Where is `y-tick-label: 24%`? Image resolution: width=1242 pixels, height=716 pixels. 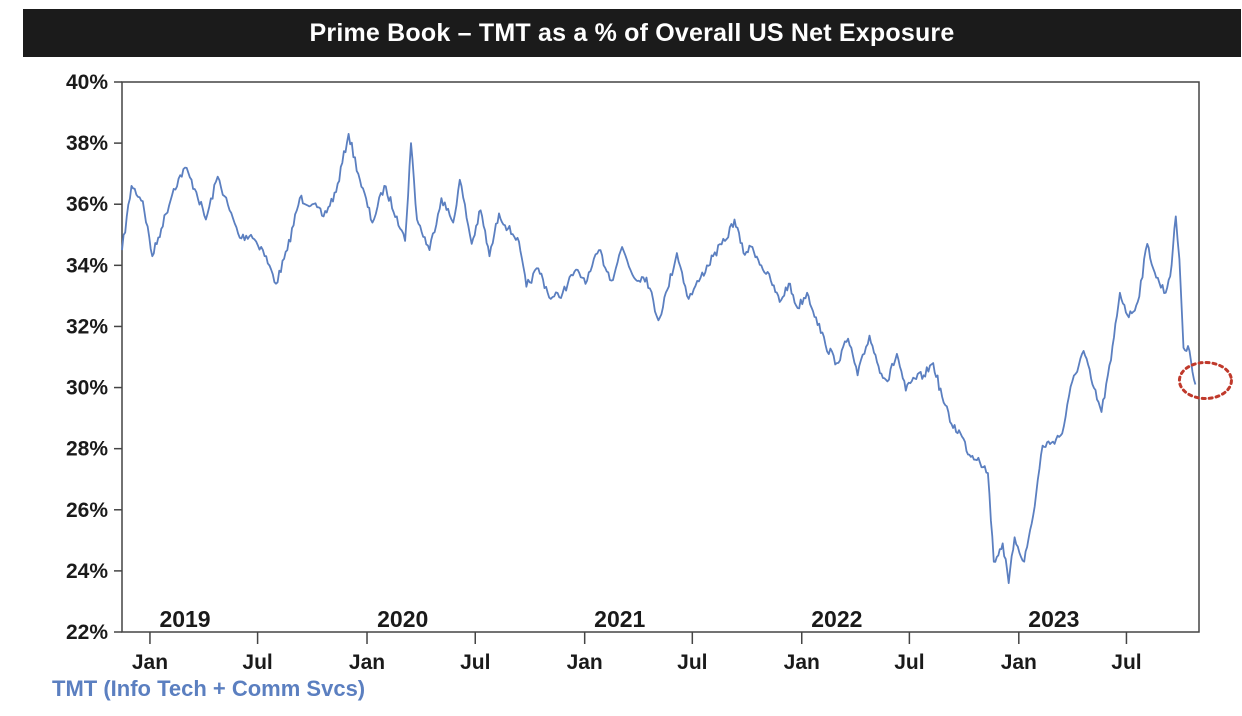 y-tick-label: 24% is located at coordinates (87, 571).